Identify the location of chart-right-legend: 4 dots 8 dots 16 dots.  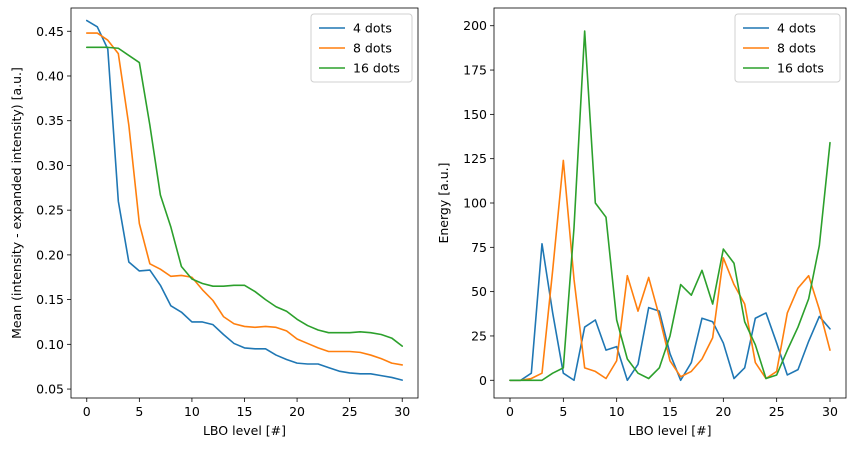
(787, 48).